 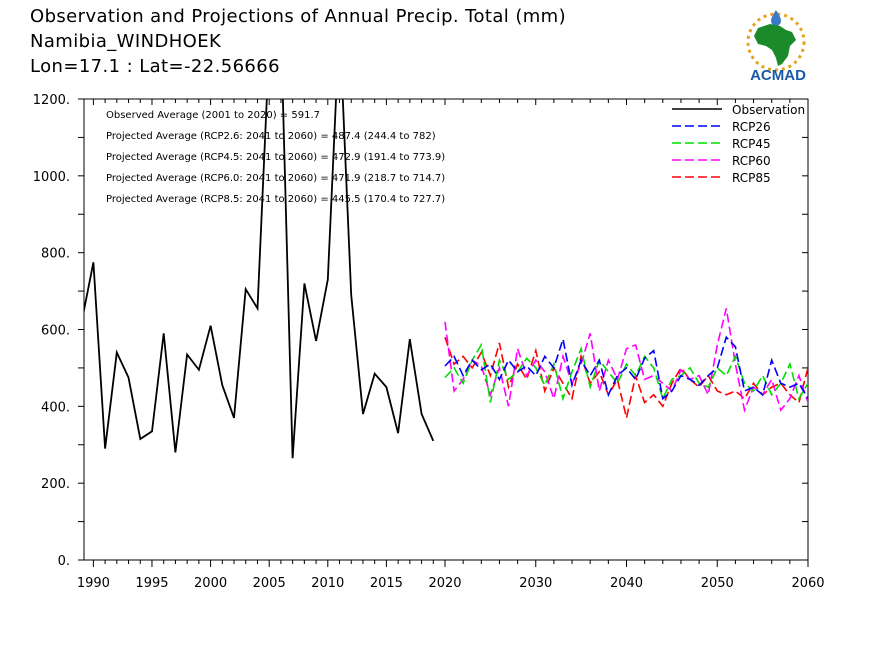 I want to click on legend-label: RCP60, so click(x=751, y=161).